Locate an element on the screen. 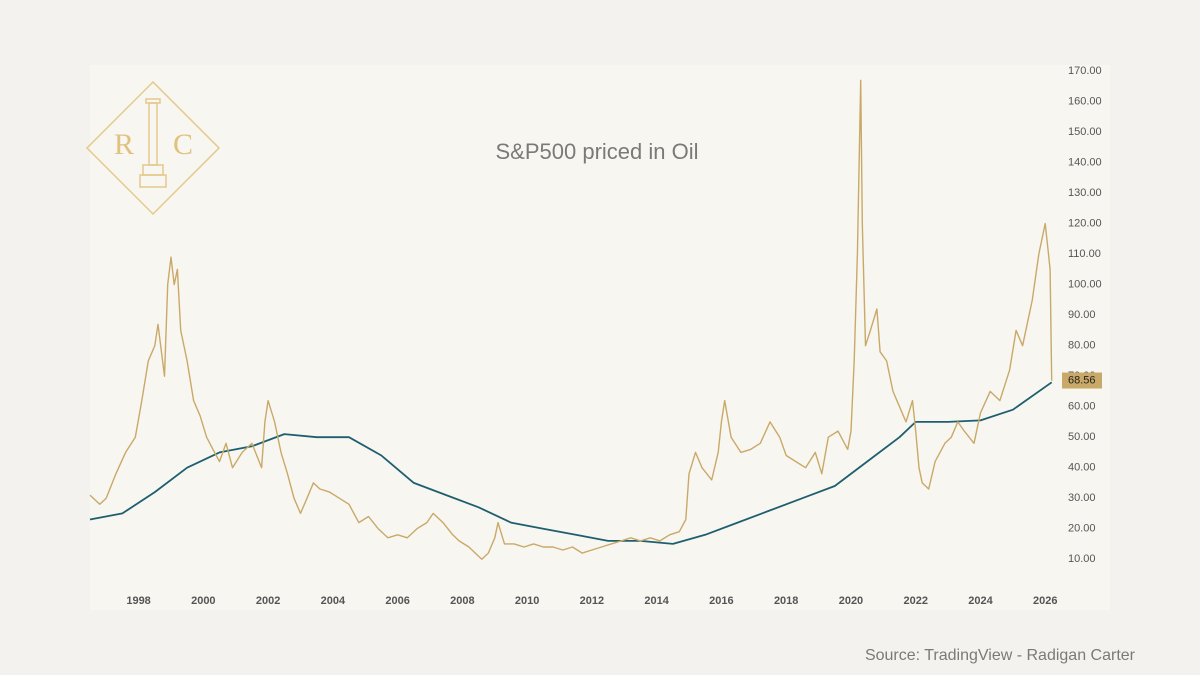 The image size is (1200, 675). x-tick-label: 2008 is located at coordinates (462, 601).